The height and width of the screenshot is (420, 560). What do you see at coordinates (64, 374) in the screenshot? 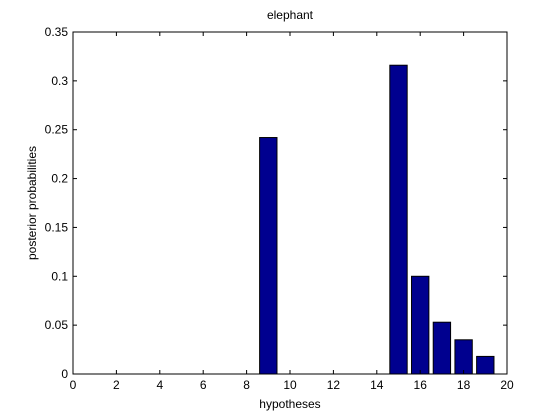
I see `y-tick-label-0: 0` at bounding box center [64, 374].